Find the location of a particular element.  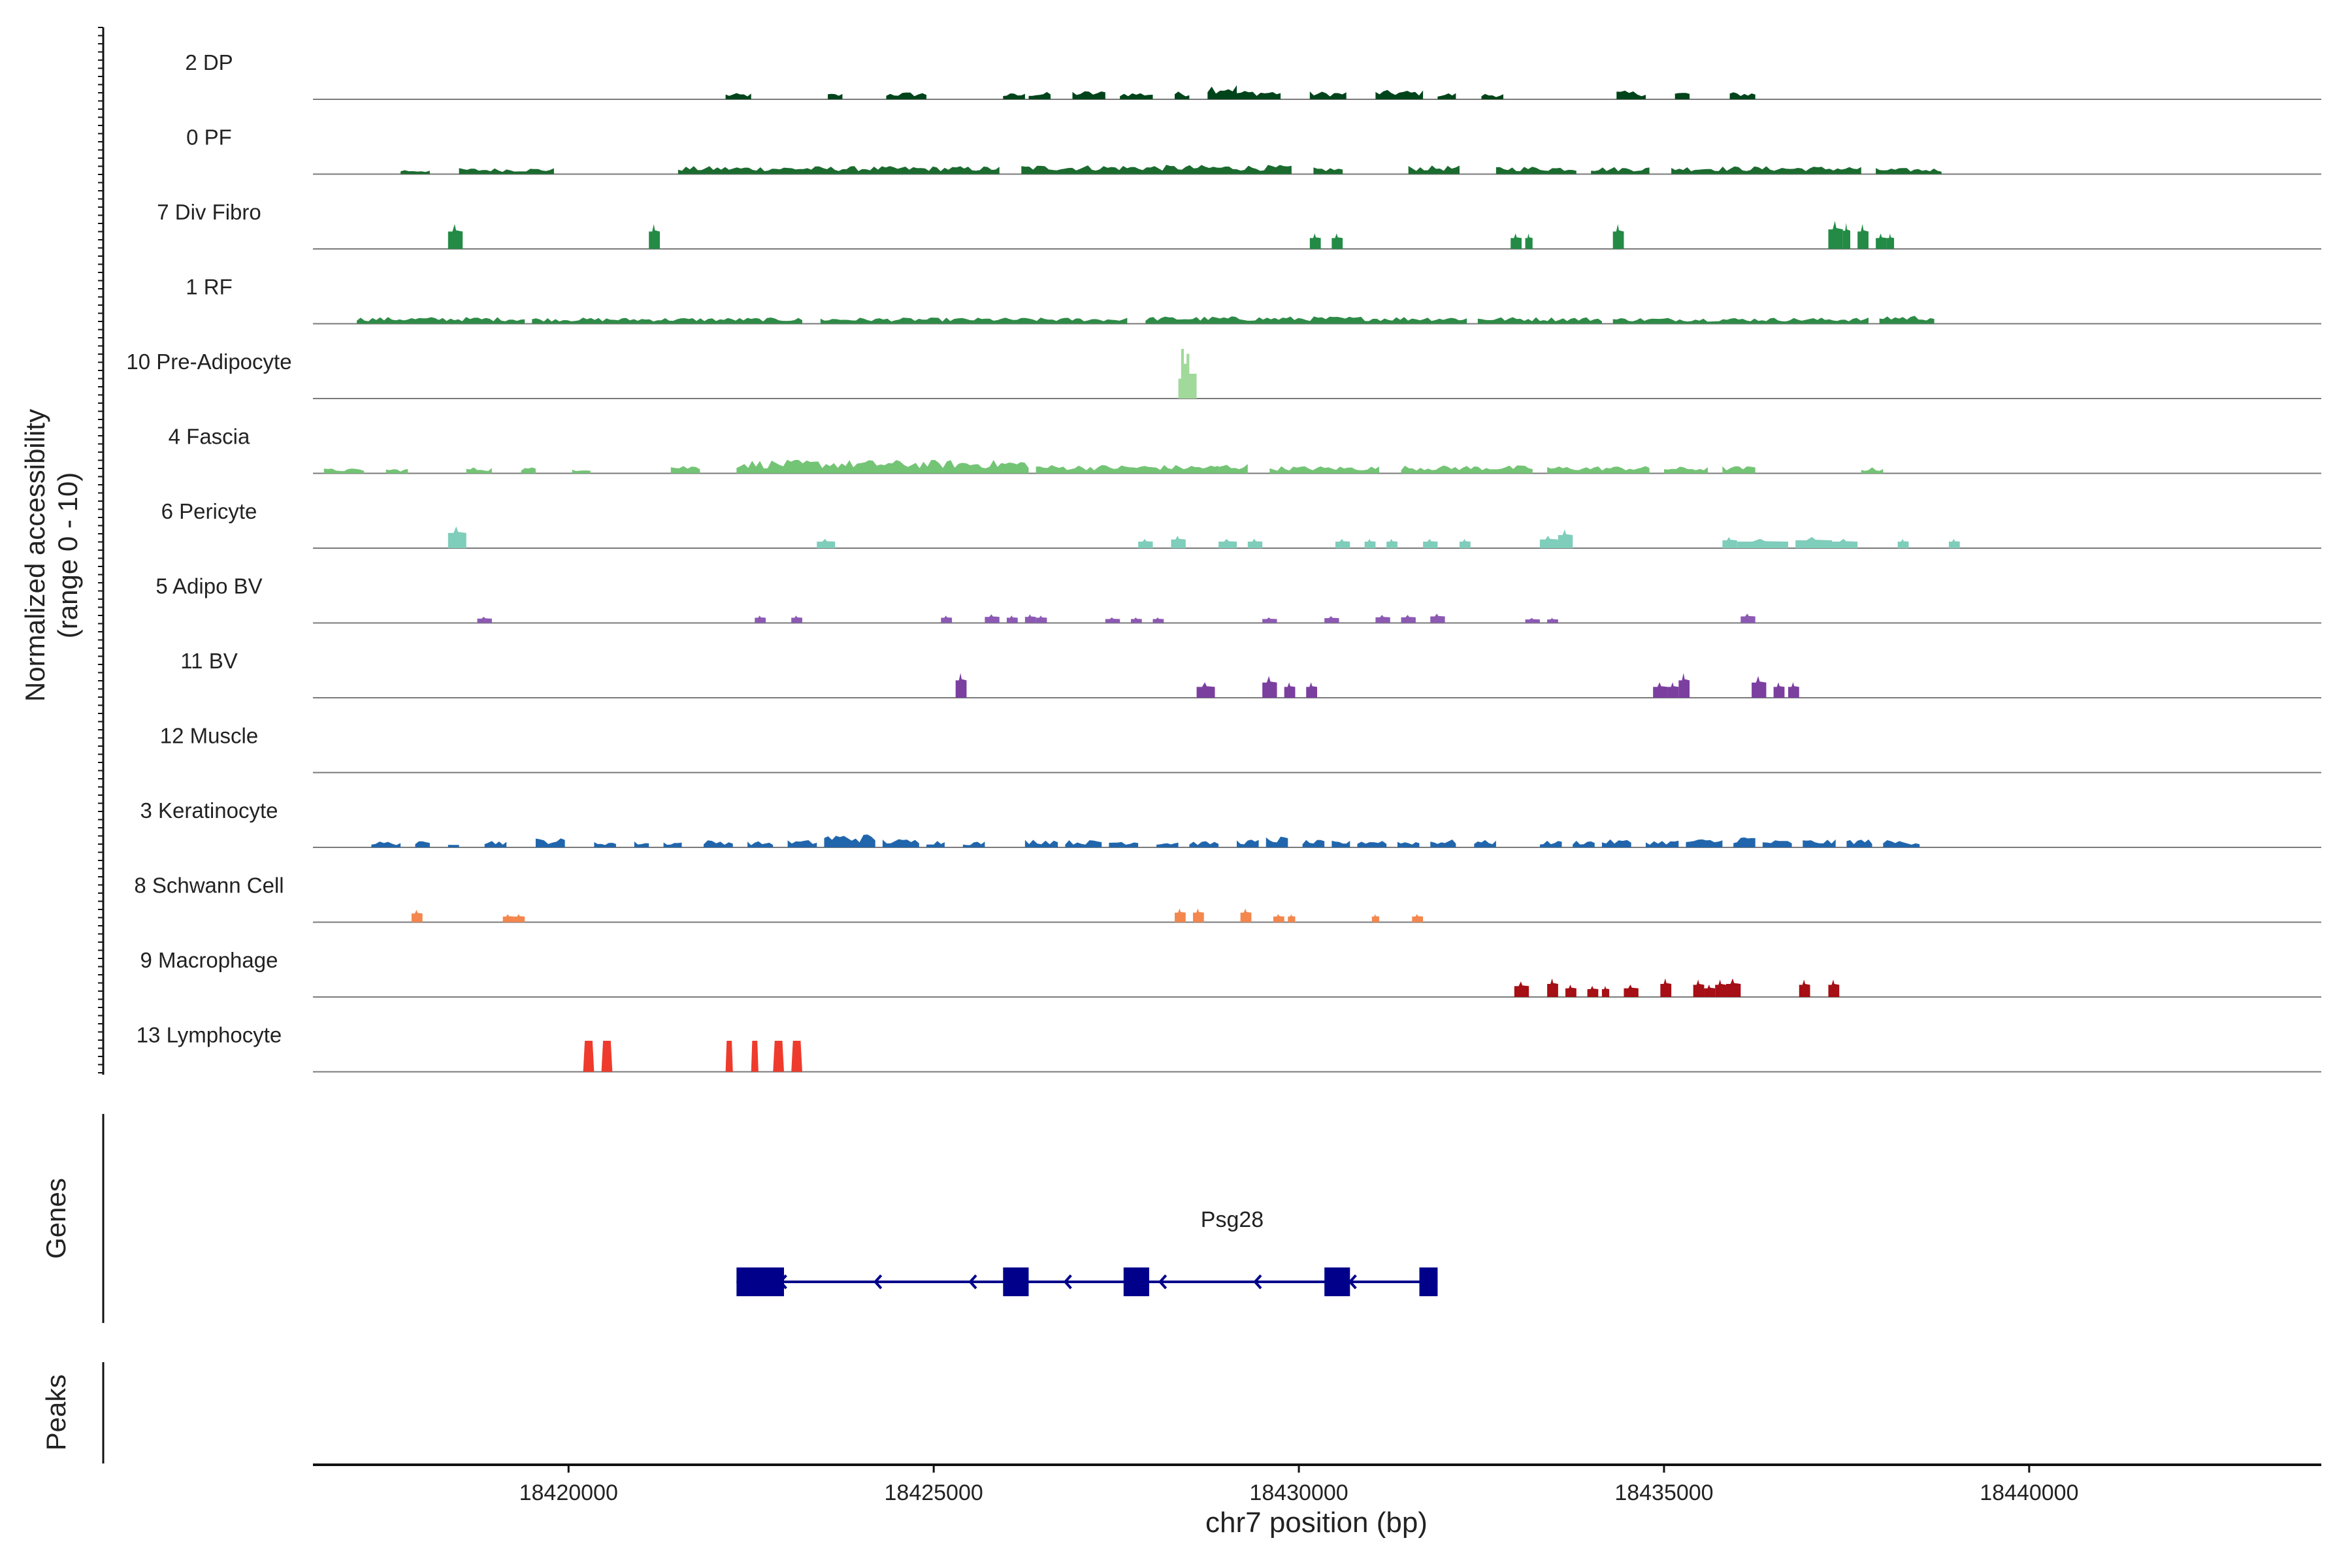

x-axis-tick-label: 18440000 is located at coordinates (2029, 1492).